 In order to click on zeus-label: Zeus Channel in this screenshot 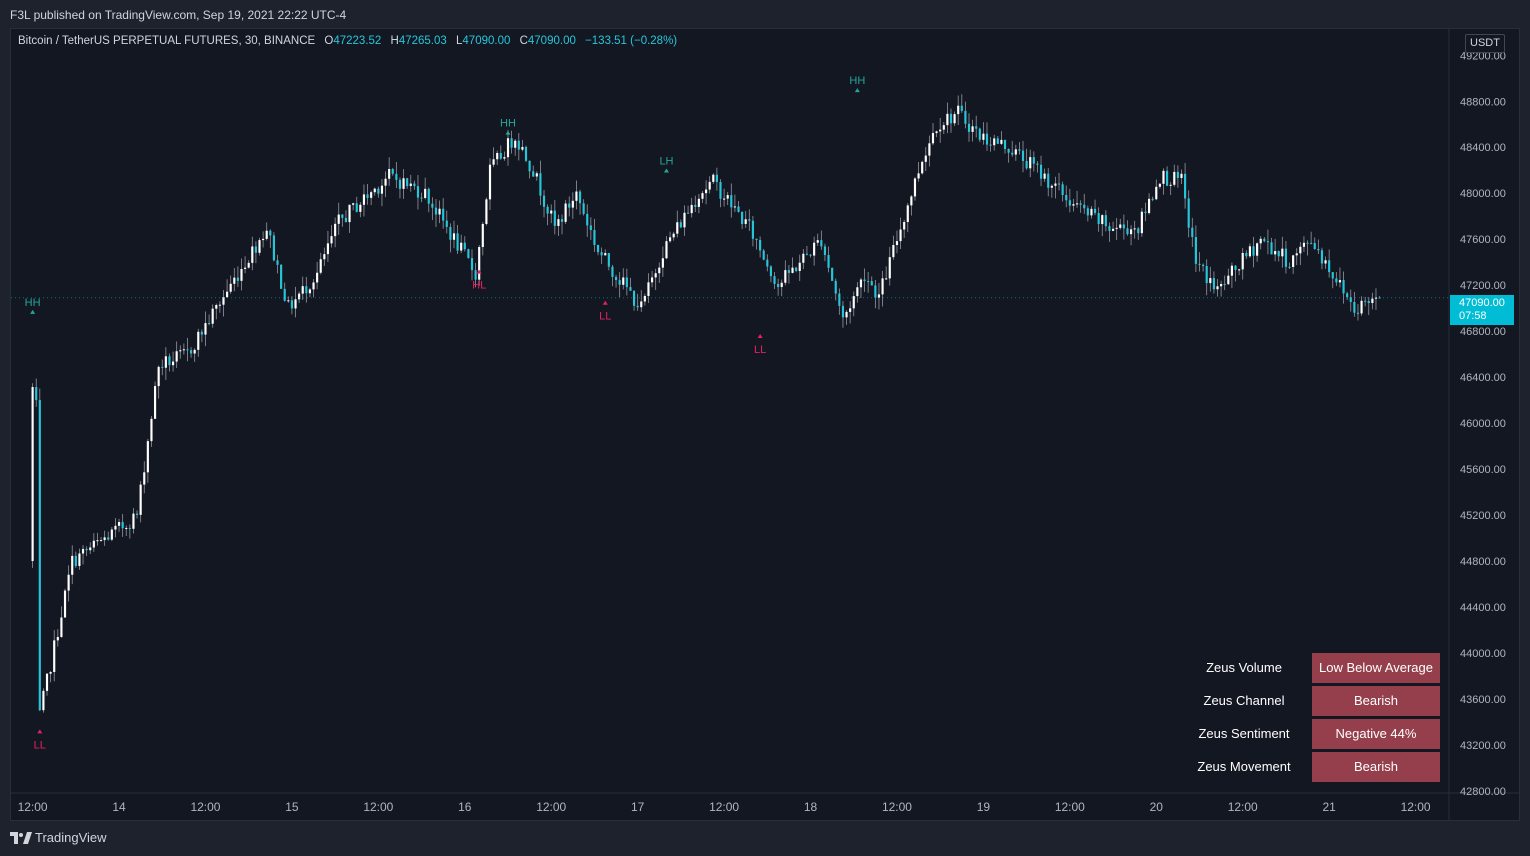, I will do `click(1244, 700)`.